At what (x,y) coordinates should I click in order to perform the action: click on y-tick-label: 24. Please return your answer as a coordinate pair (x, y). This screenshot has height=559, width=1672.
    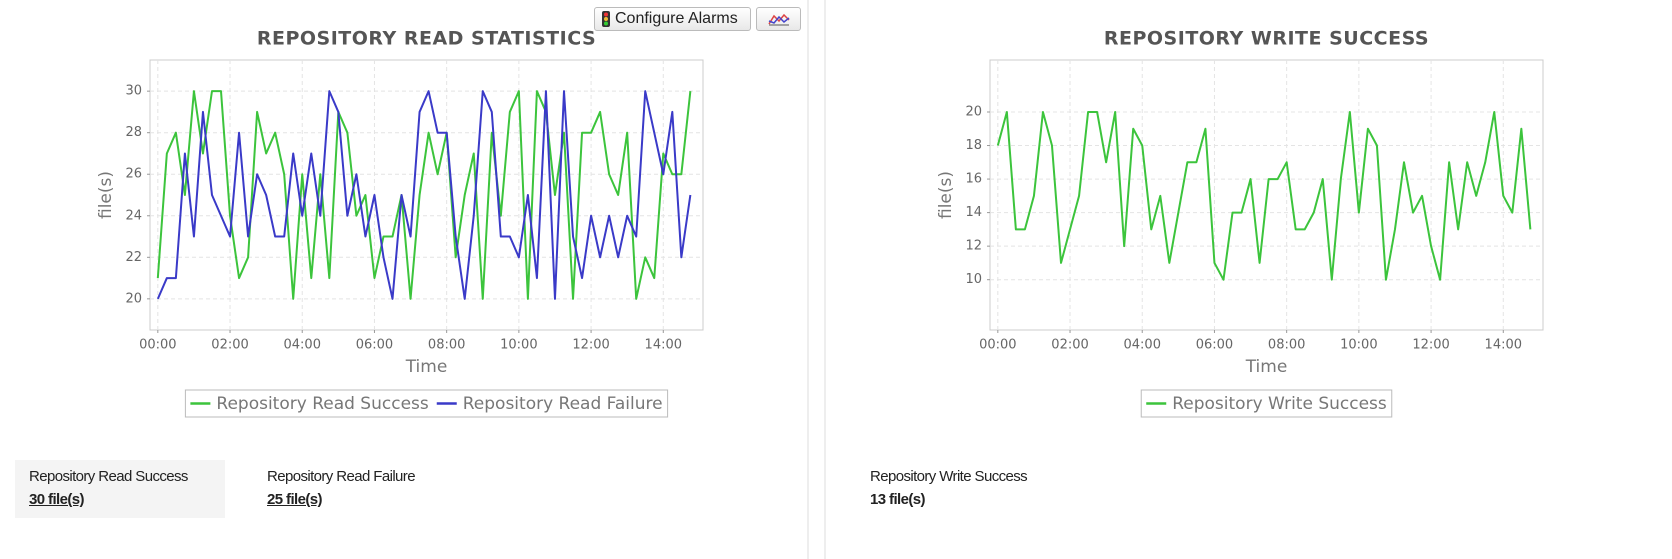
    Looking at the image, I should click on (133, 215).